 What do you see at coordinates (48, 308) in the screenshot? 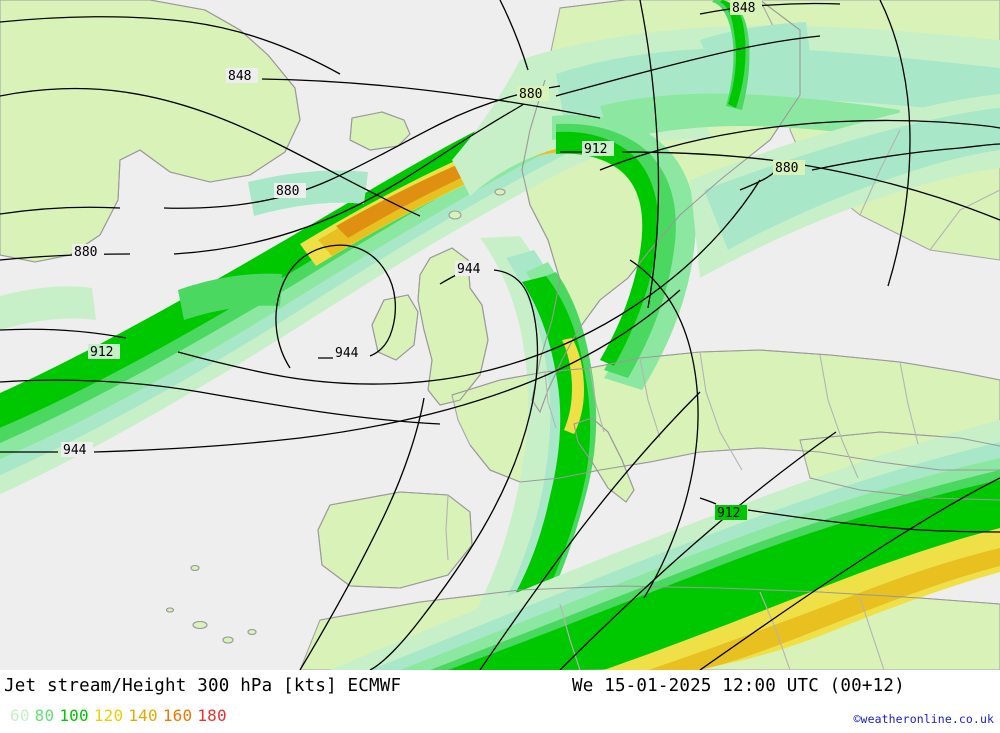
I see `band-60-west-patch` at bounding box center [48, 308].